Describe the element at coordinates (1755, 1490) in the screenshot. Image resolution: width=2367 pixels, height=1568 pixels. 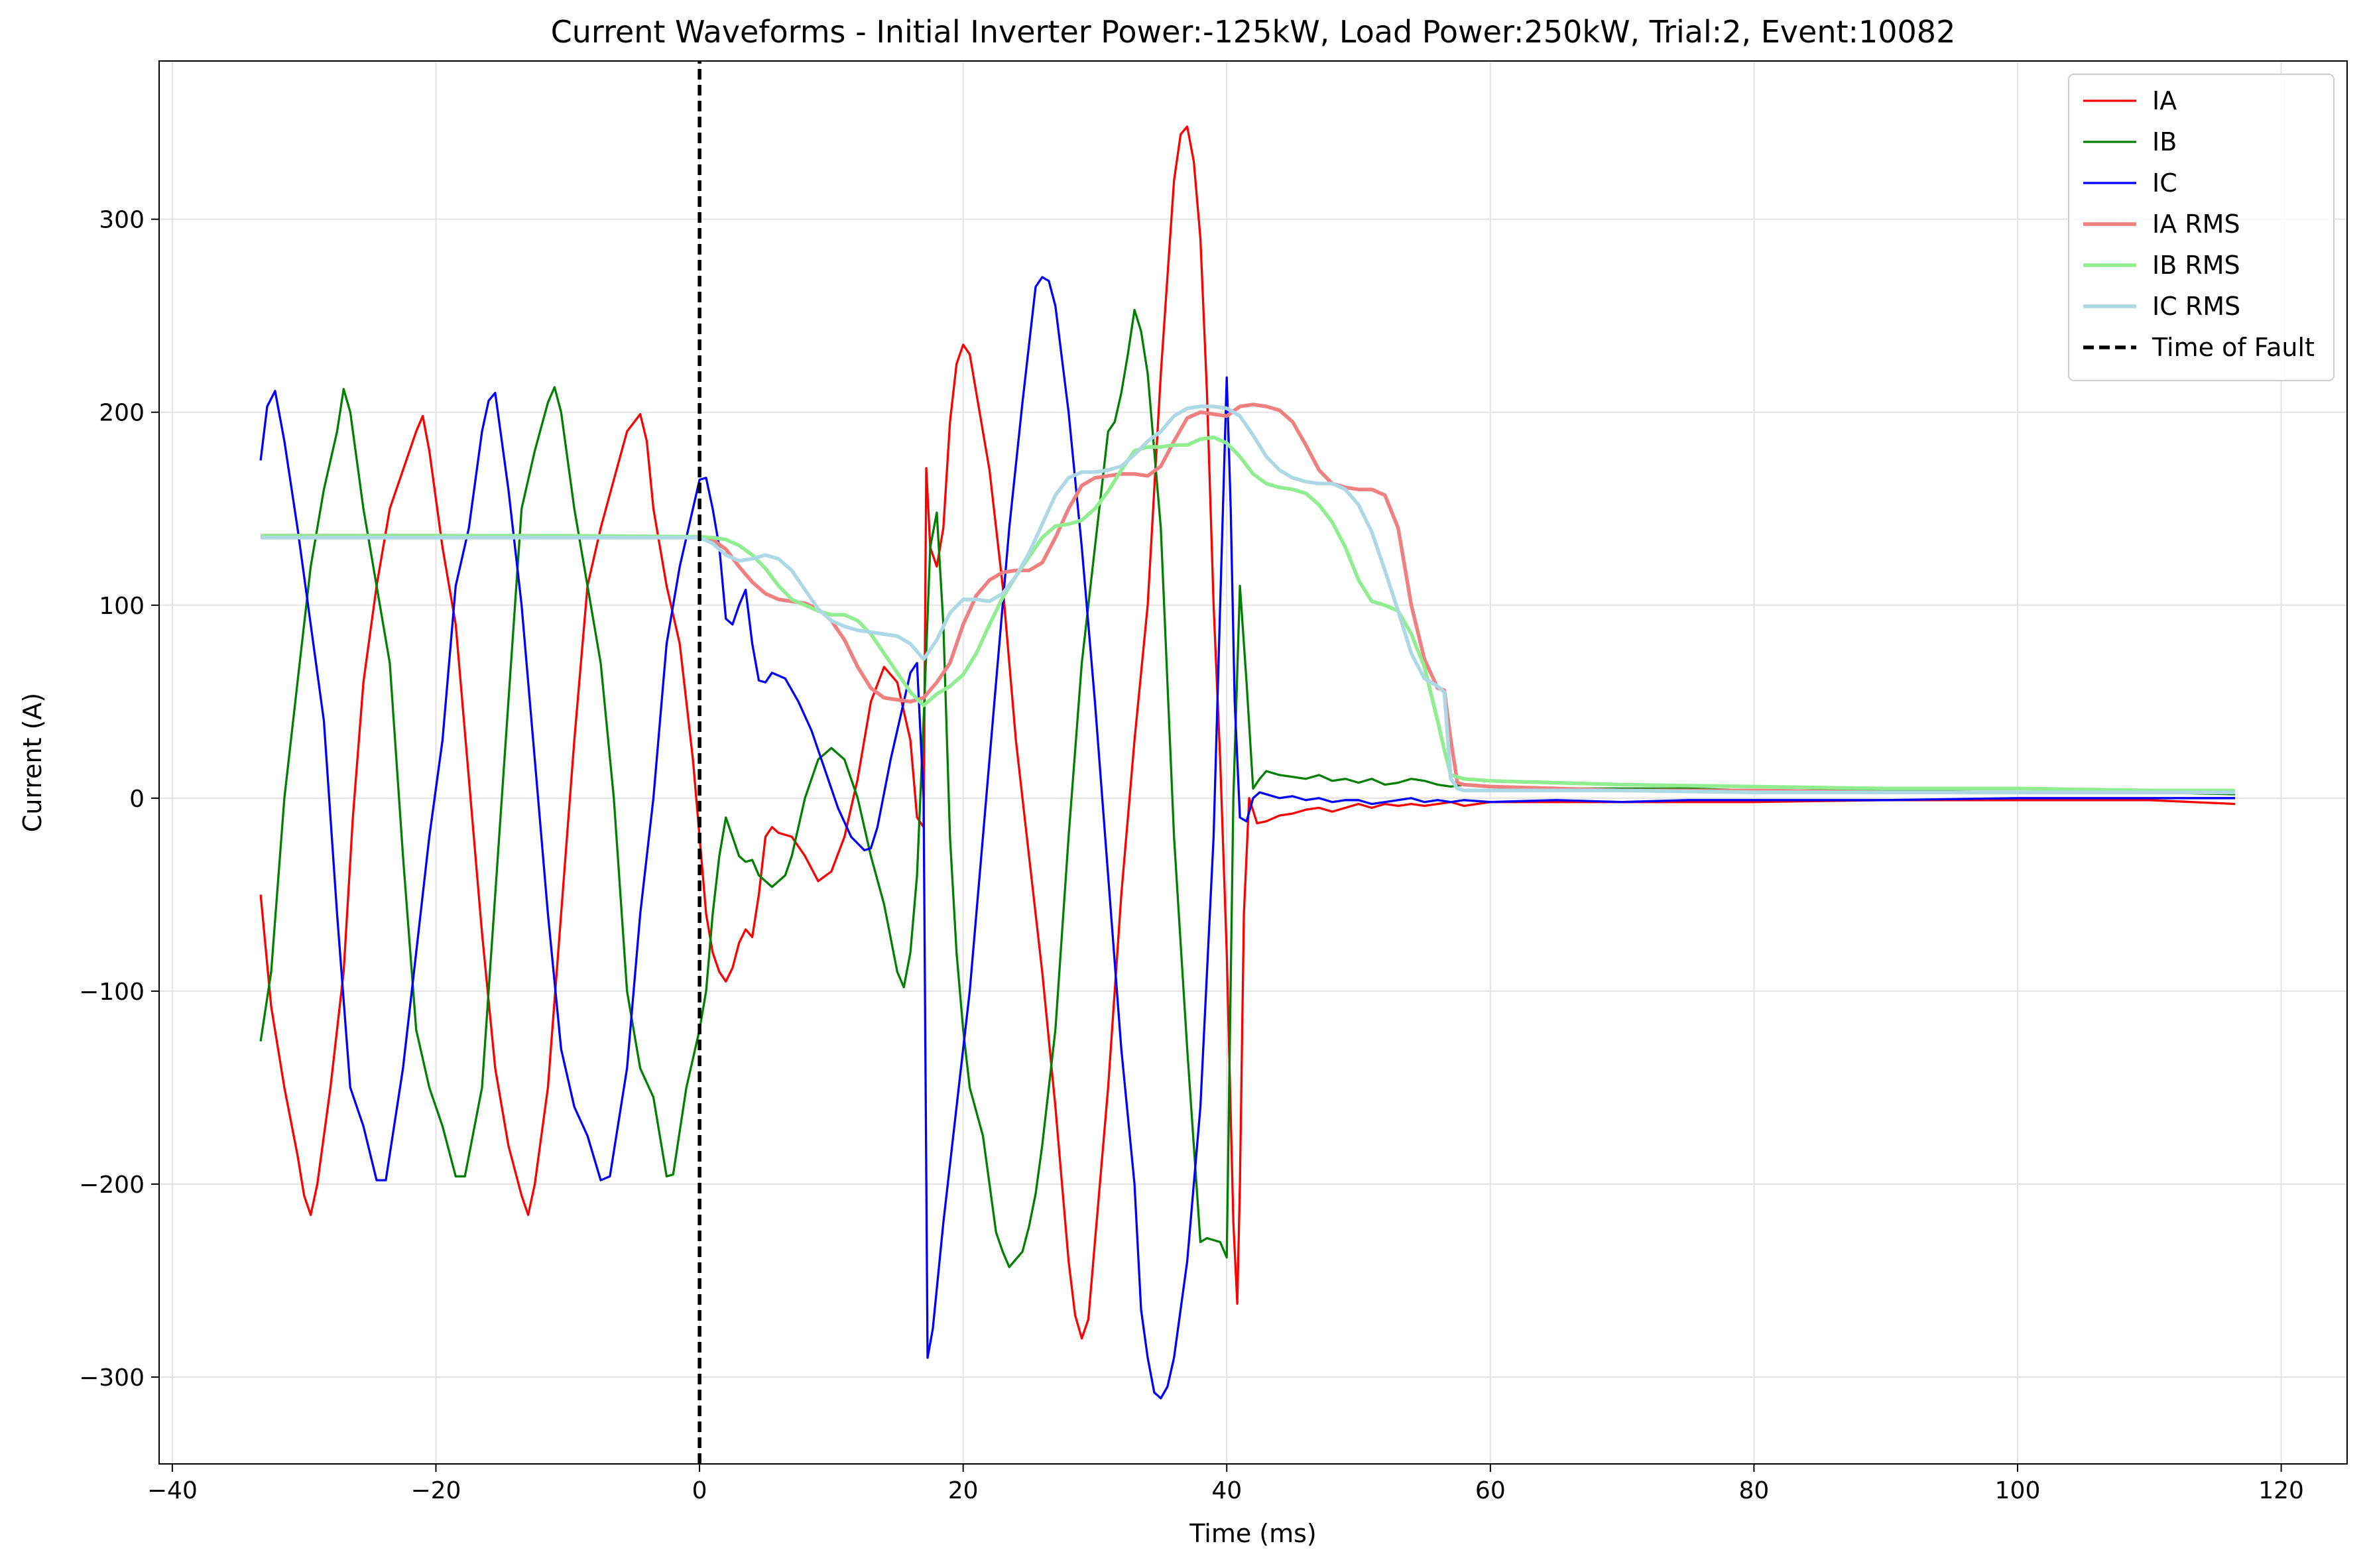
I see `x-tick-label: 80` at that location.